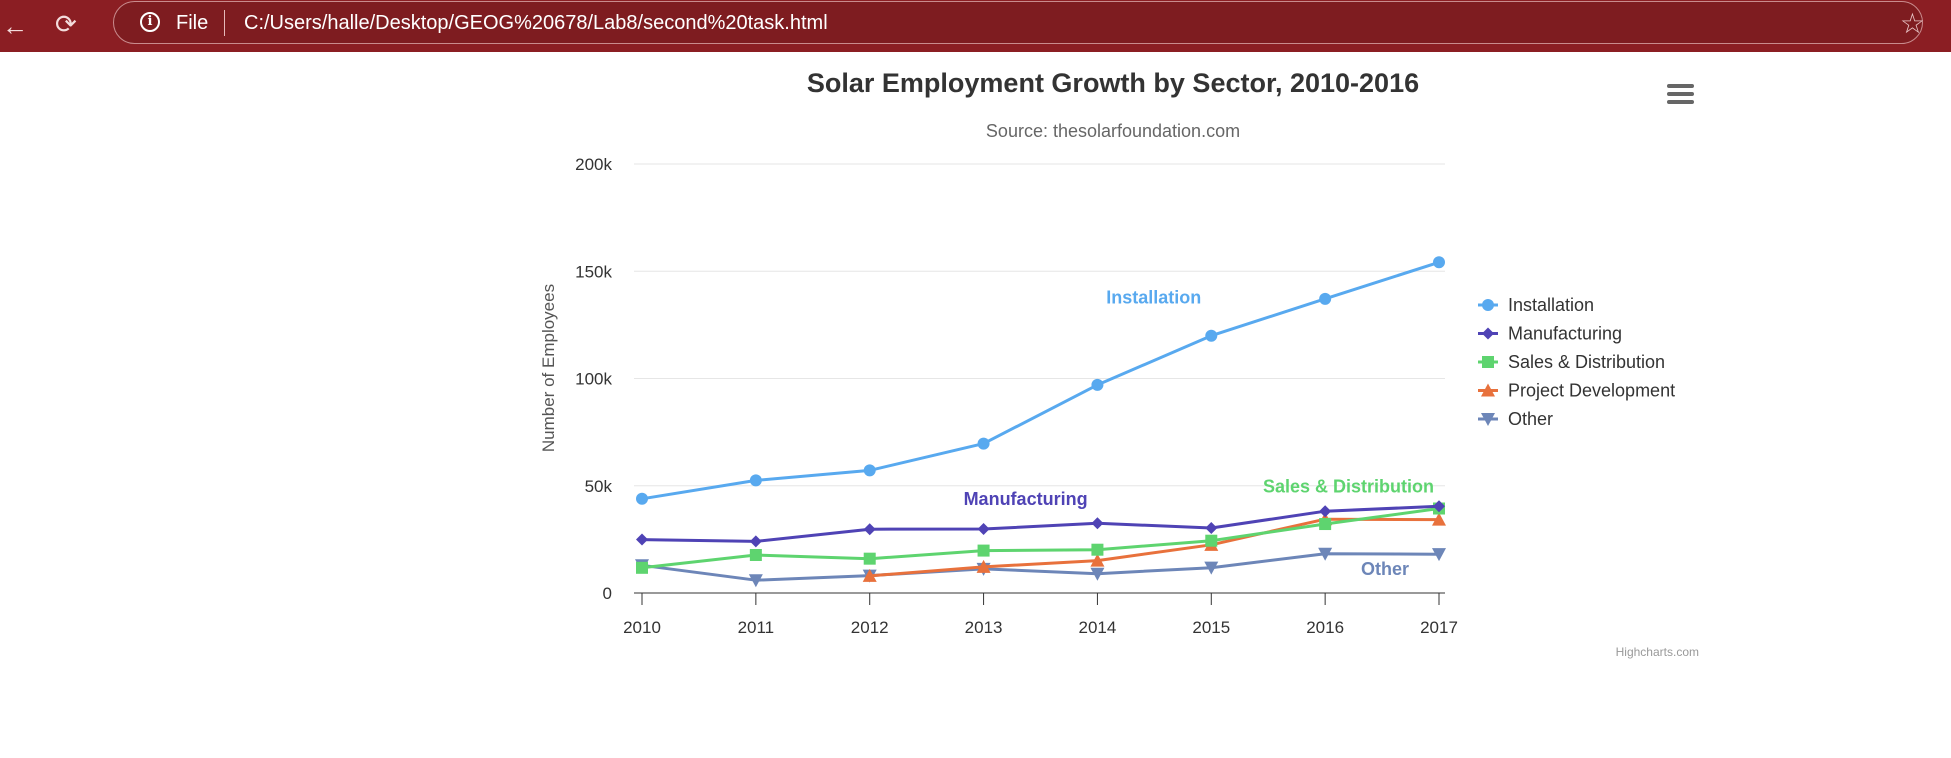  Describe the element at coordinates (192, 23) in the screenshot. I see `scheme-label: File` at that location.